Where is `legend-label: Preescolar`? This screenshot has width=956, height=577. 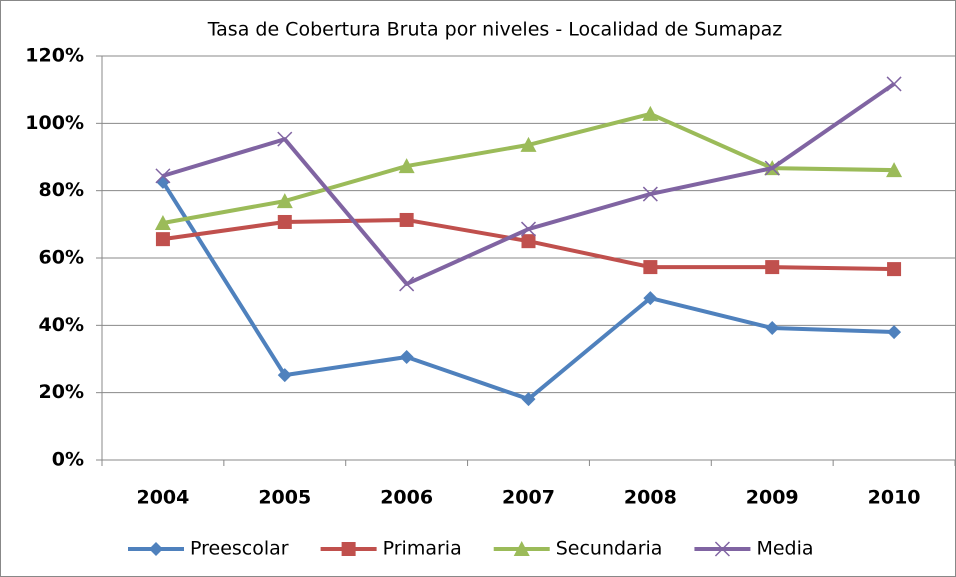 legend-label: Preescolar is located at coordinates (239, 549).